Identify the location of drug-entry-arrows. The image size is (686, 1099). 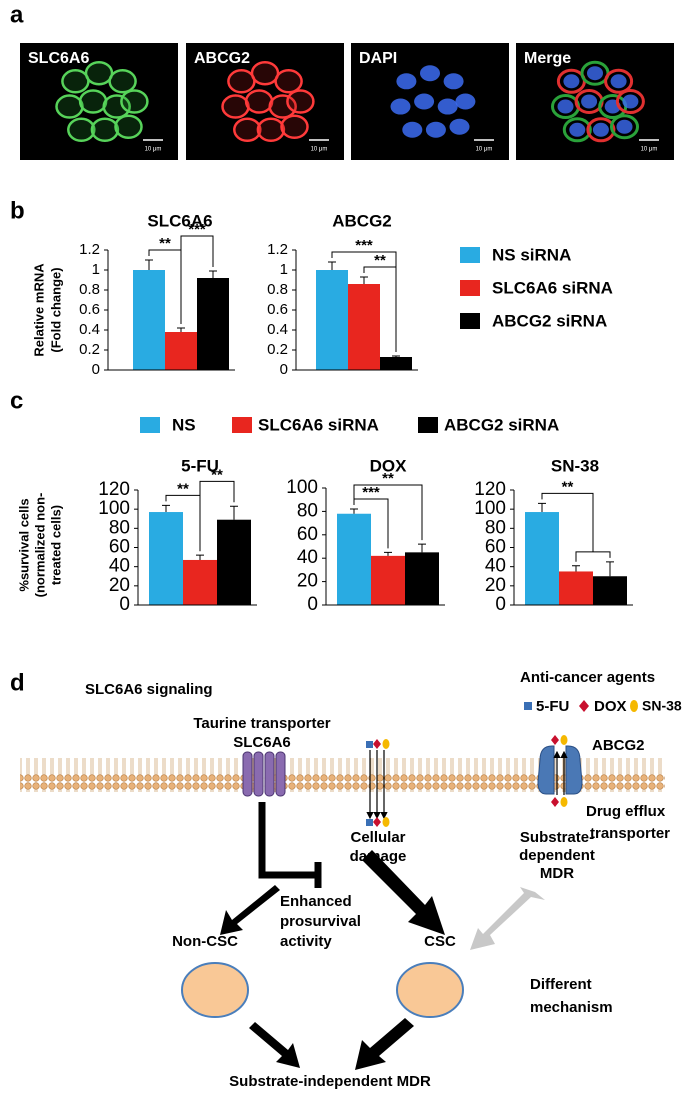
(377, 785).